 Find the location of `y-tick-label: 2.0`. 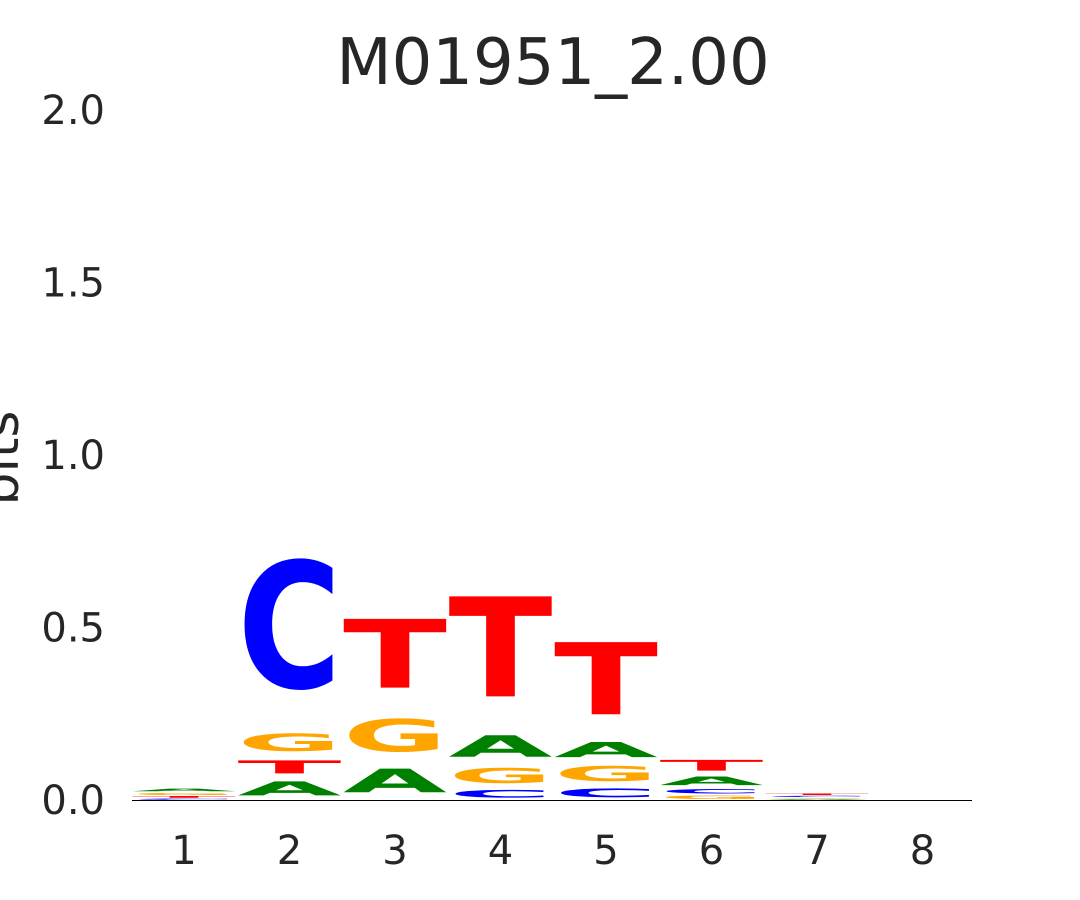

y-tick-label: 2.0 is located at coordinates (73, 111).